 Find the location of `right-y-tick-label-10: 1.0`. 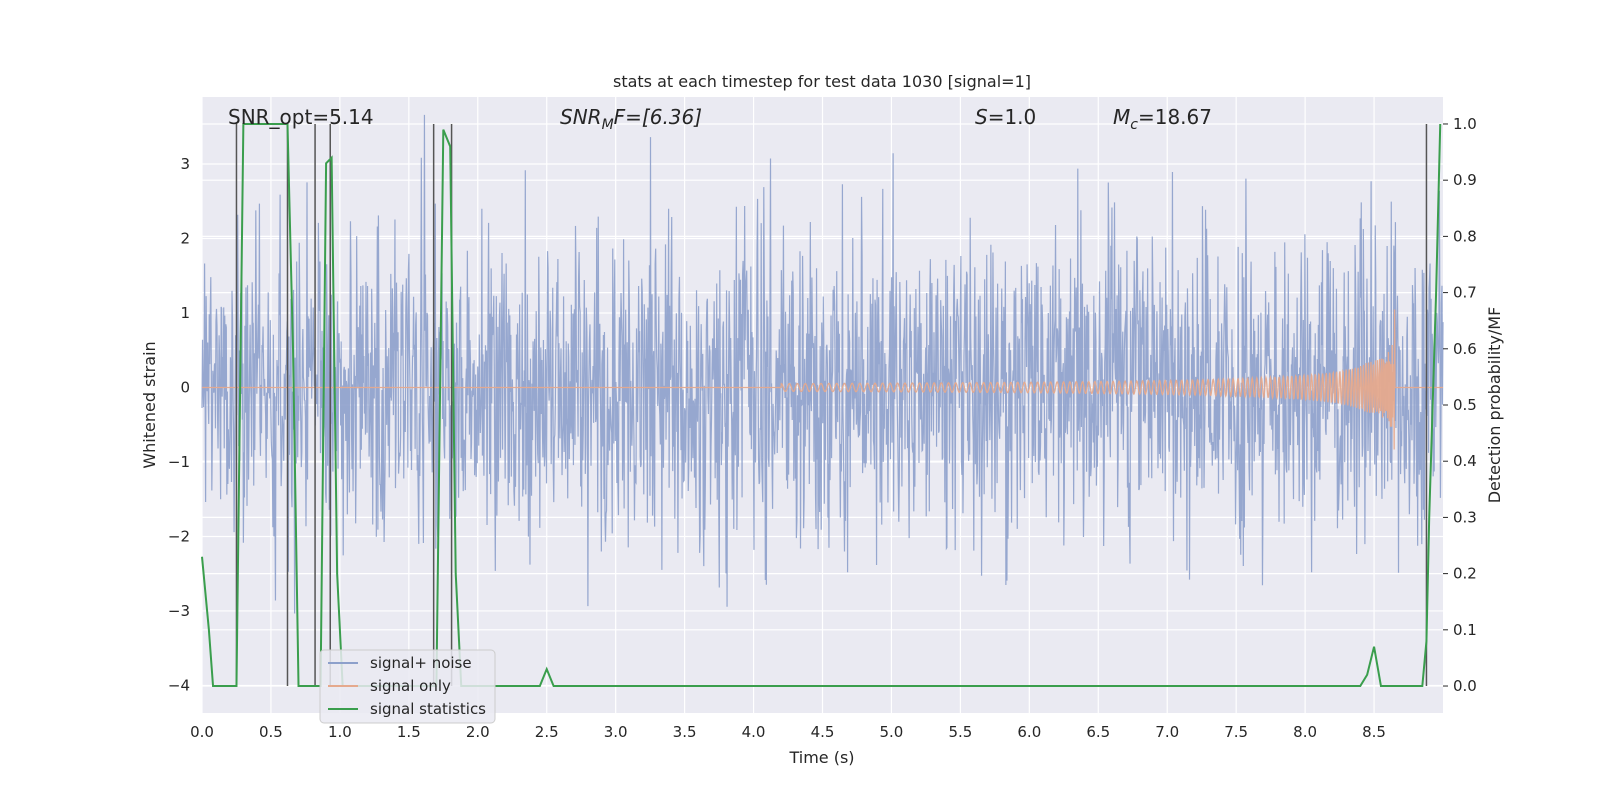

right-y-tick-label-10: 1.0 is located at coordinates (1465, 124).